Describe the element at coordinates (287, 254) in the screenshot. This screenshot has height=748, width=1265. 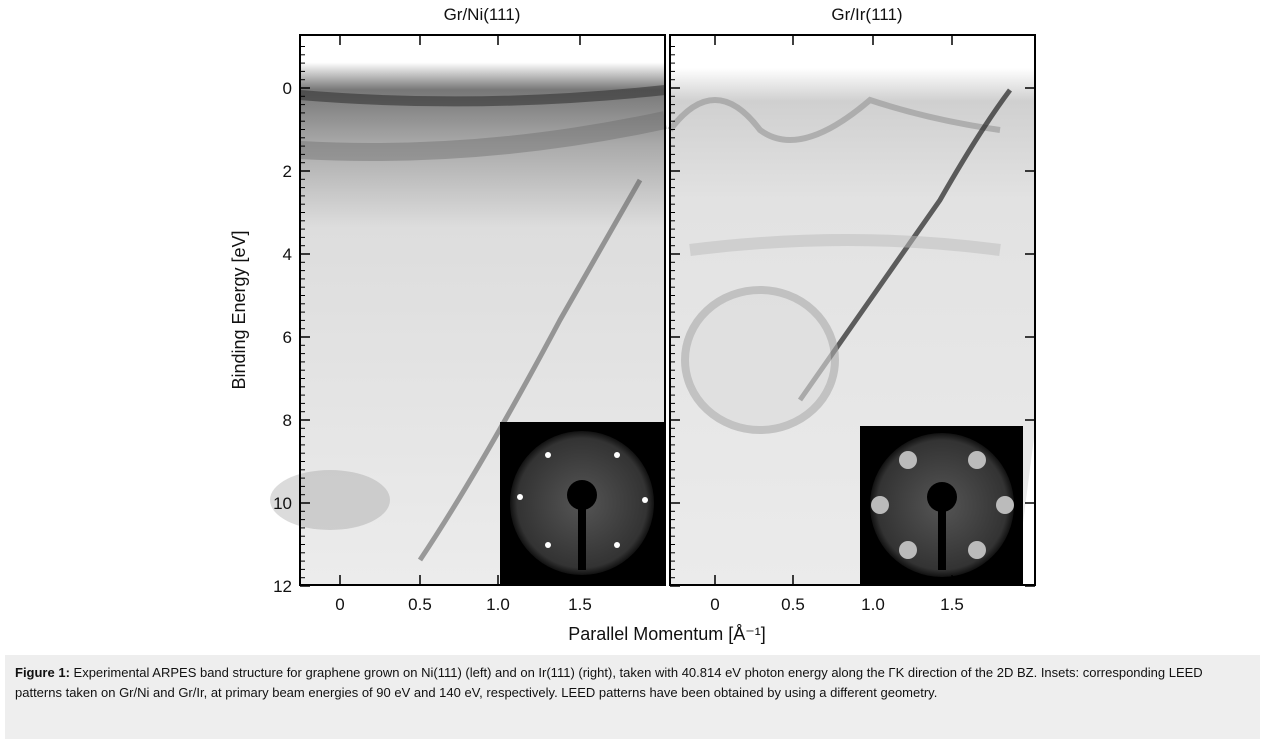
I see `y-tick-label: 4` at that location.